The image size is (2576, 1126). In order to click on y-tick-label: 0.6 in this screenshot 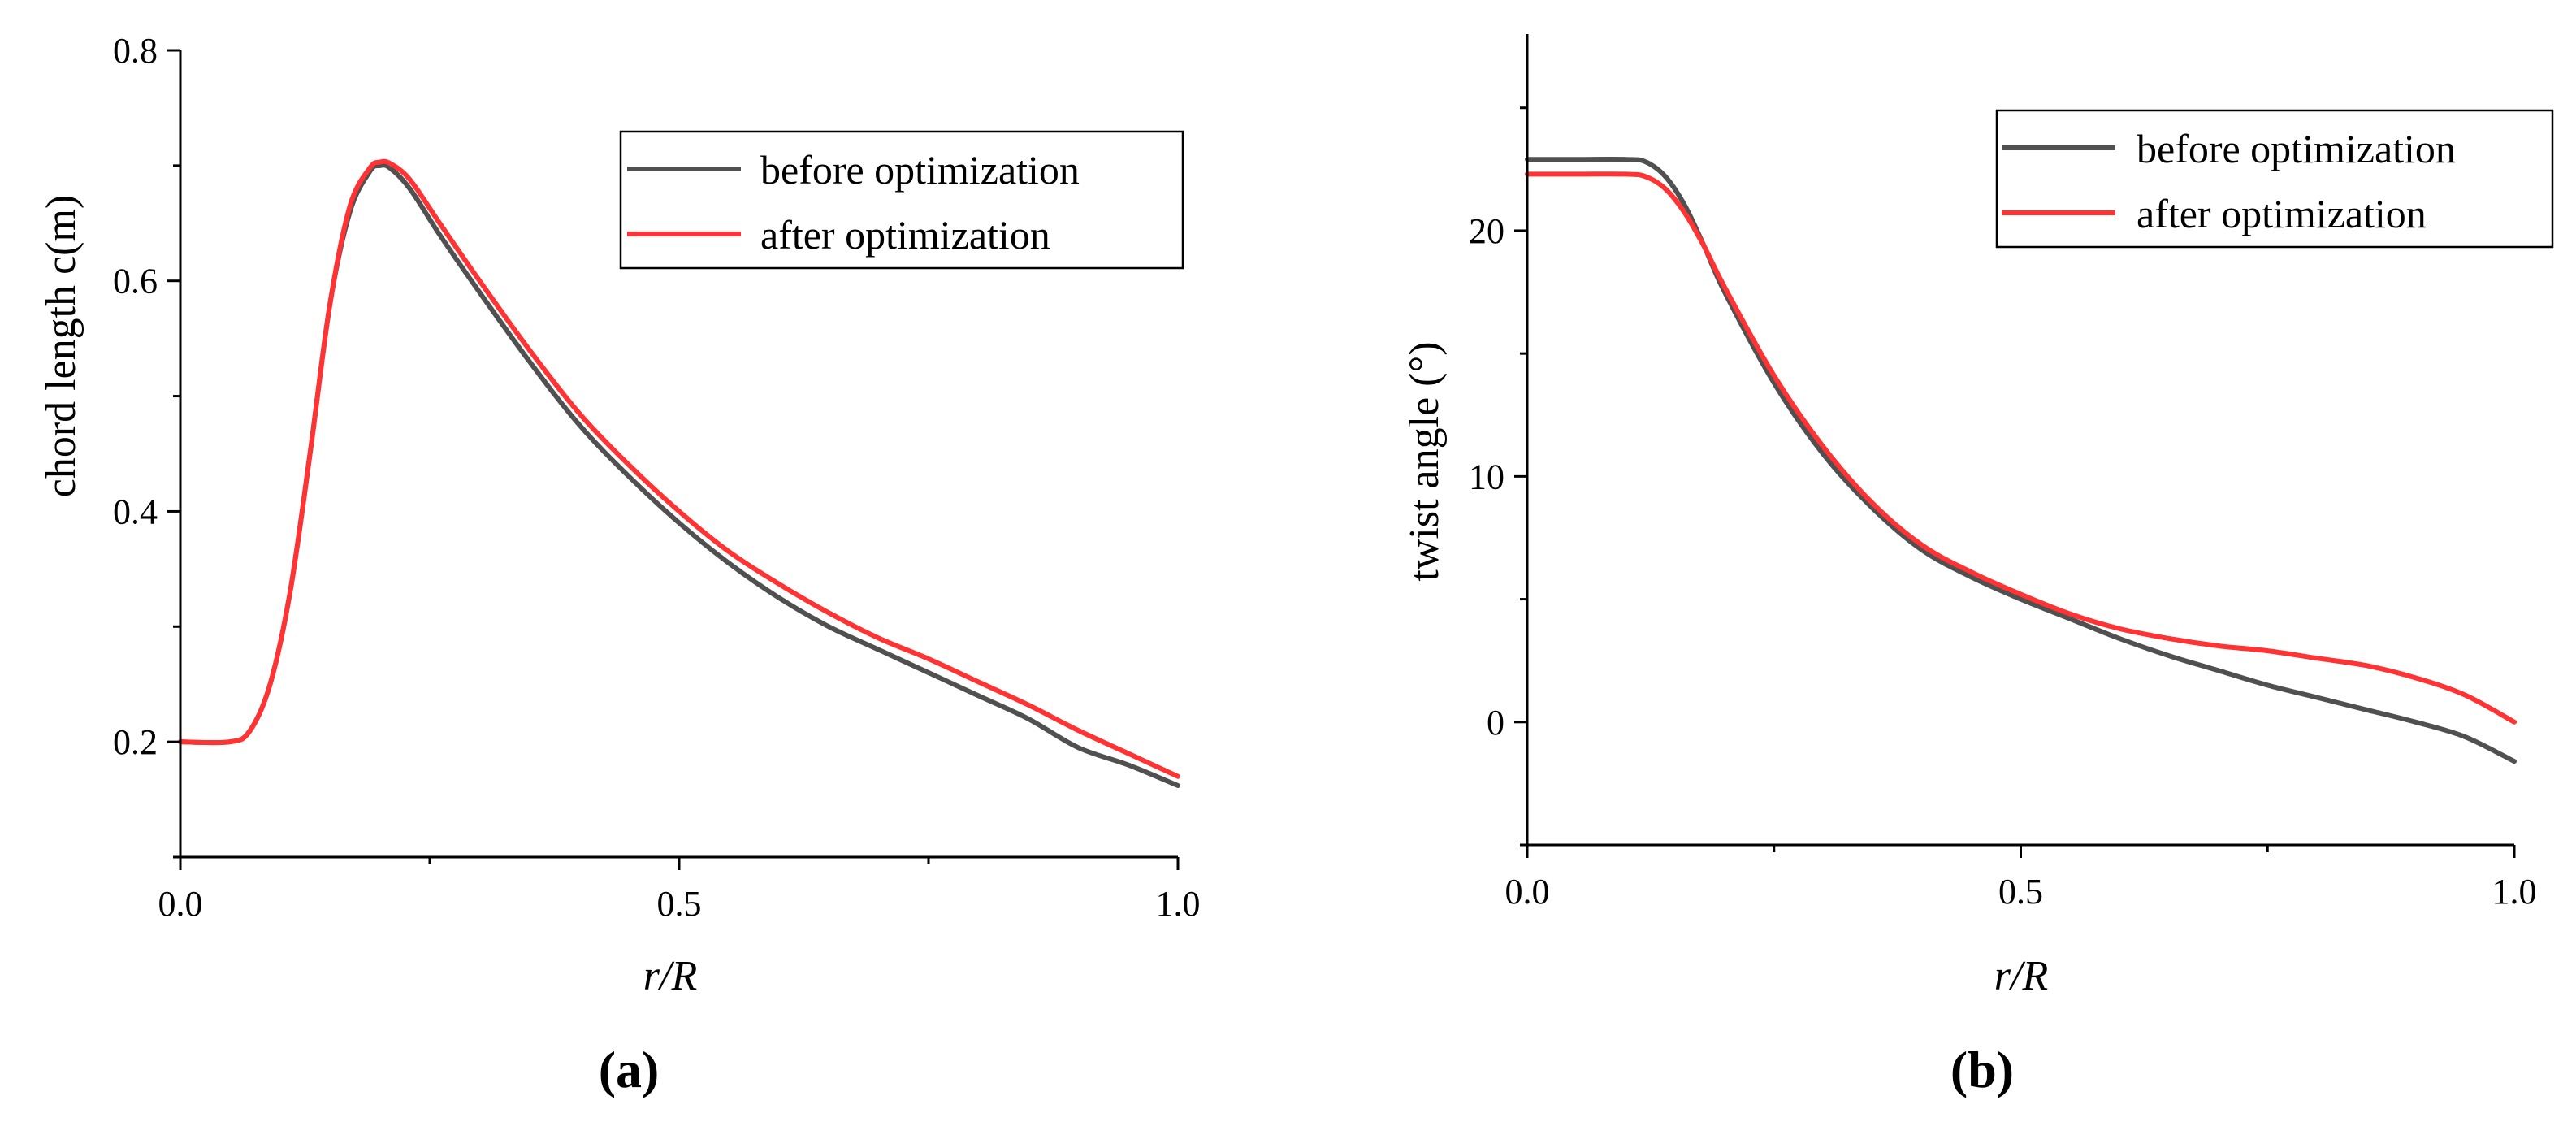, I will do `click(135, 281)`.